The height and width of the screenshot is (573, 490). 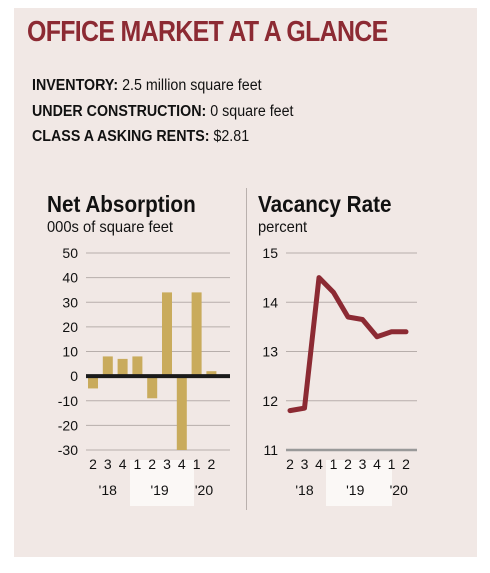 What do you see at coordinates (270, 352) in the screenshot?
I see `vacancy-y-tick-label: 13` at bounding box center [270, 352].